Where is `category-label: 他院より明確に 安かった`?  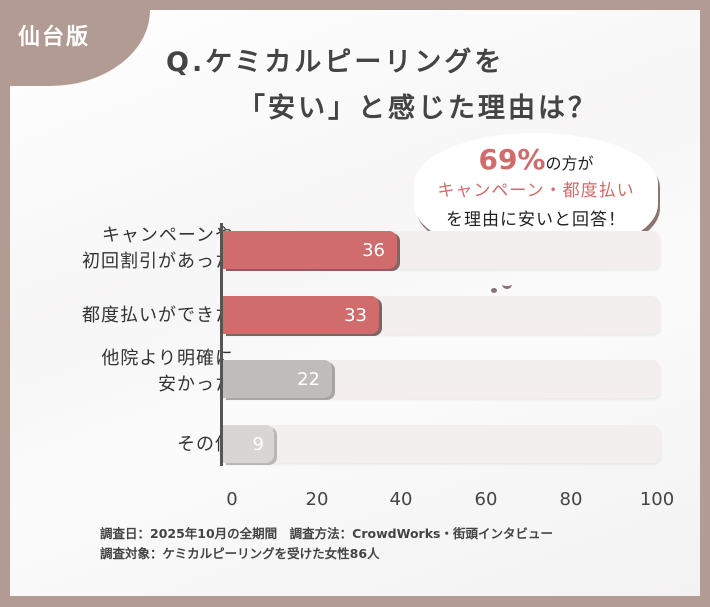 category-label: 他院より明確に 安かった is located at coordinates (167, 371).